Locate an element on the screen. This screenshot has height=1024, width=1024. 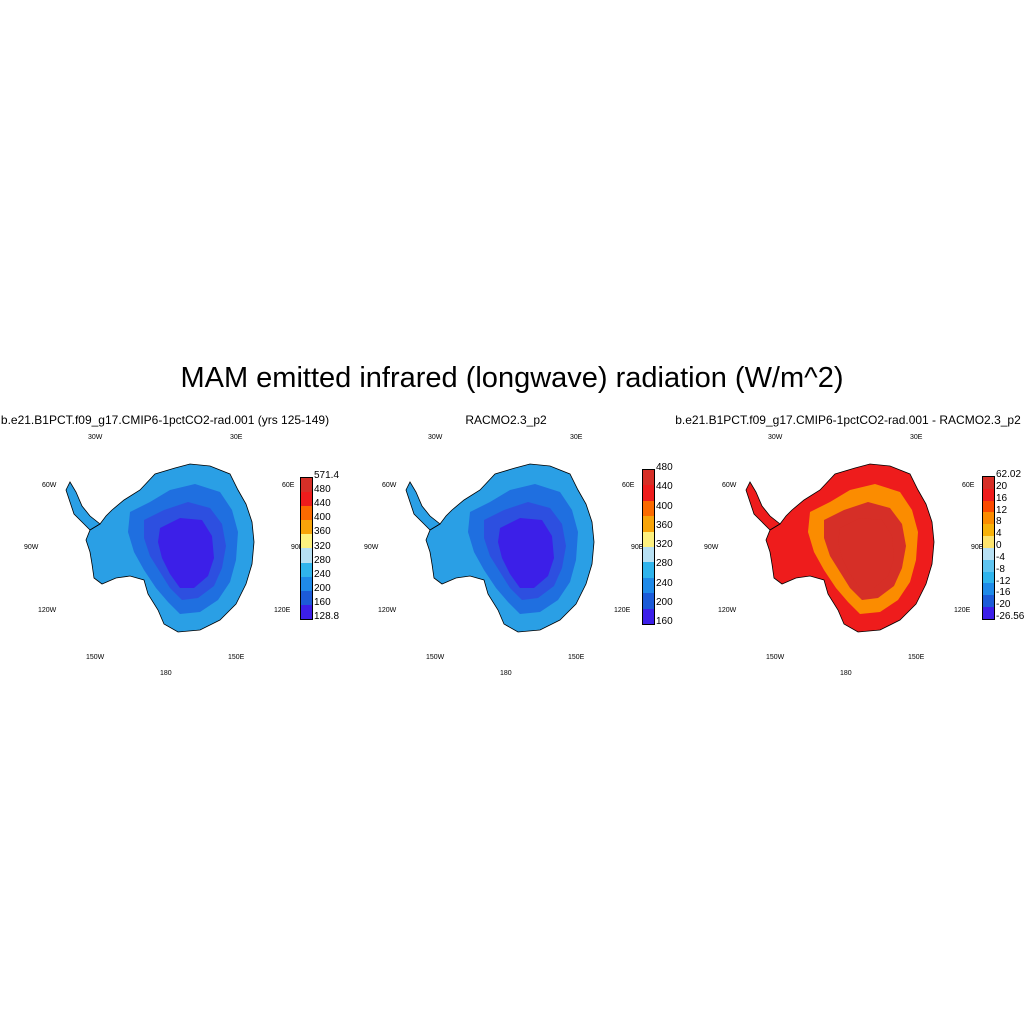
colorbar-label: 0 is located at coordinates (999, 545).